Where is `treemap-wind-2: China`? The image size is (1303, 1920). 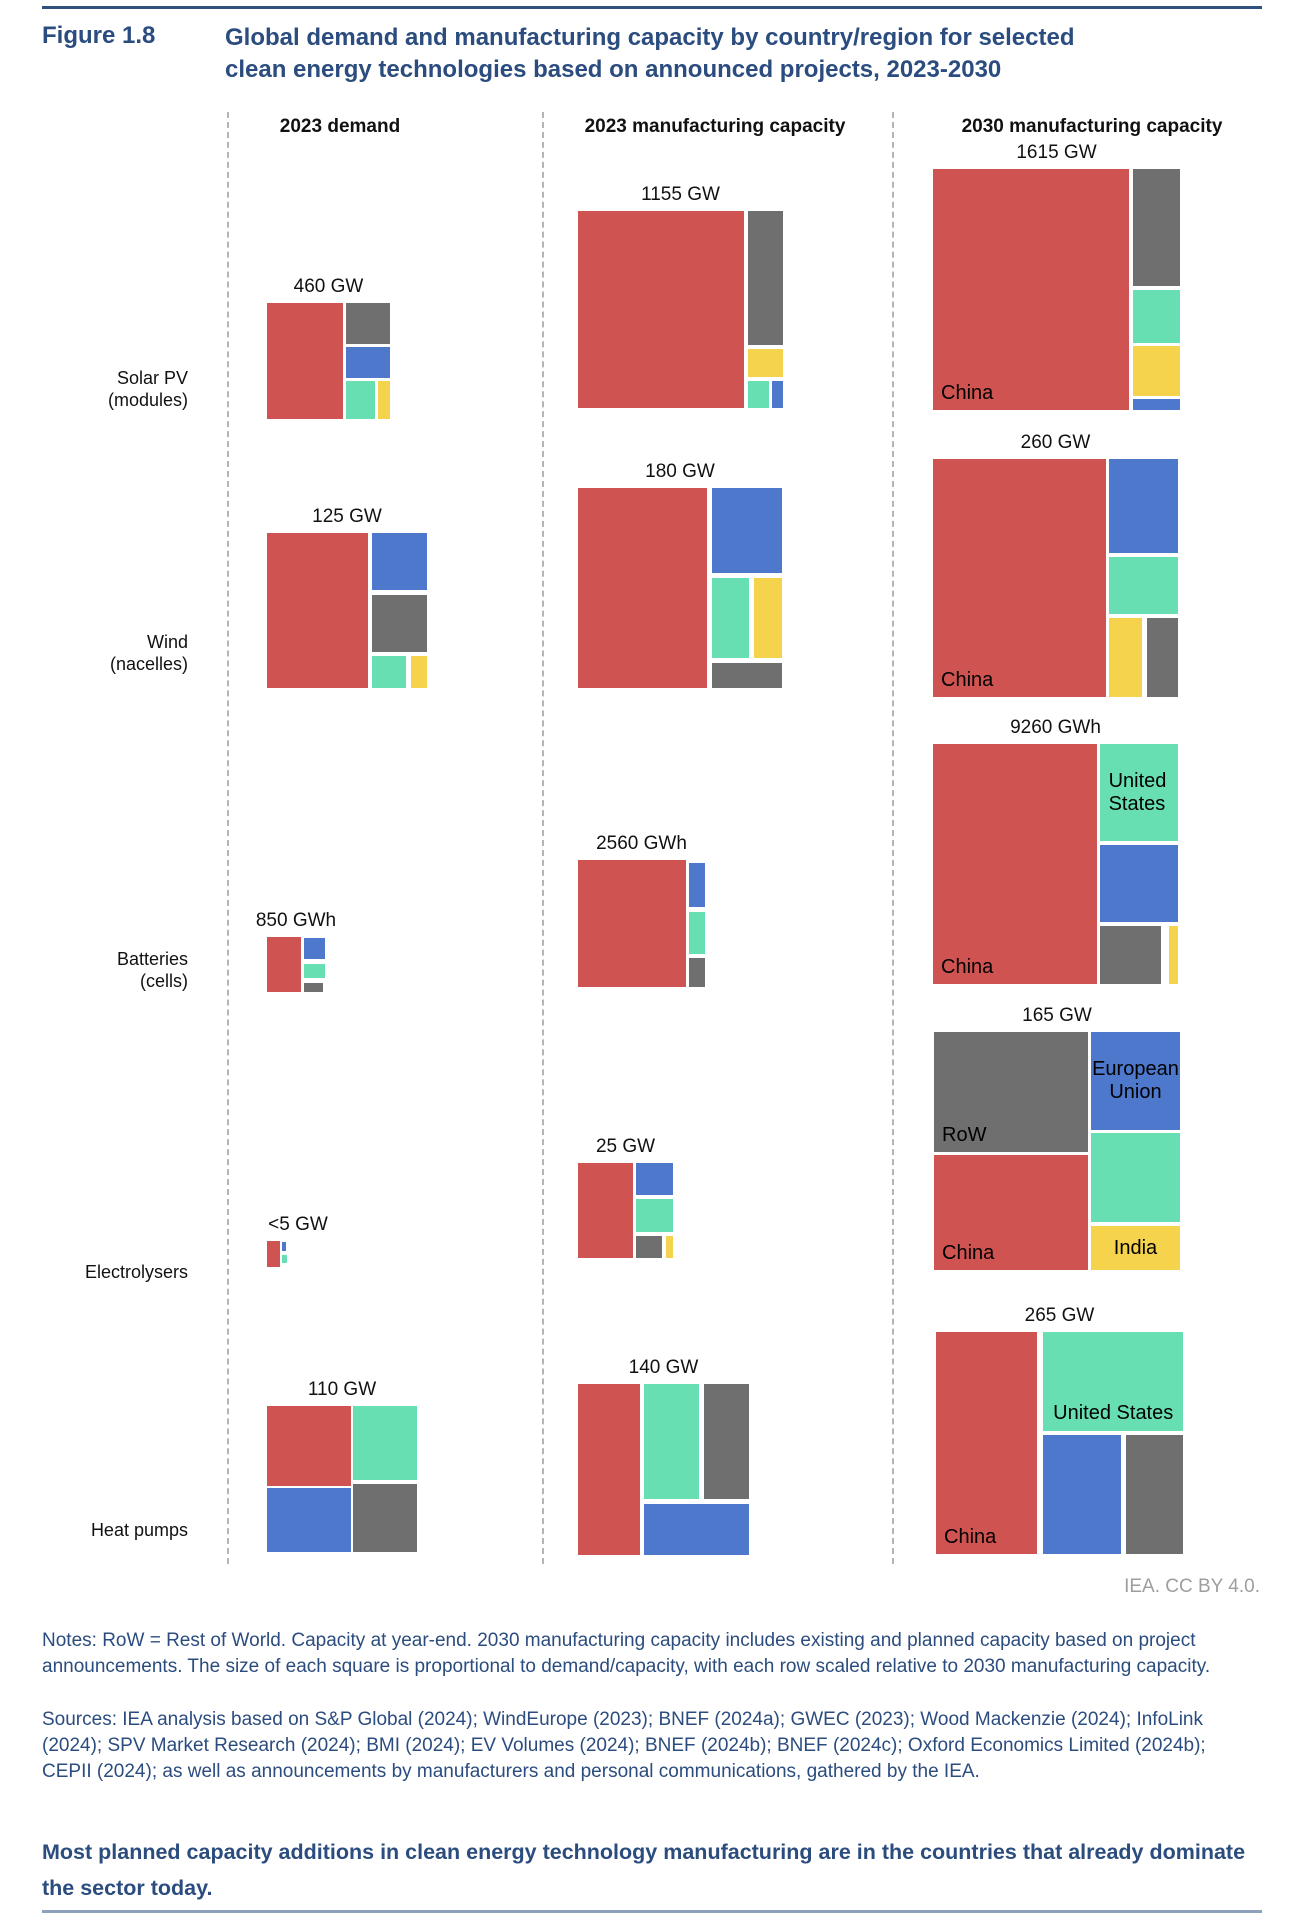 treemap-wind-2: China is located at coordinates (1055, 578).